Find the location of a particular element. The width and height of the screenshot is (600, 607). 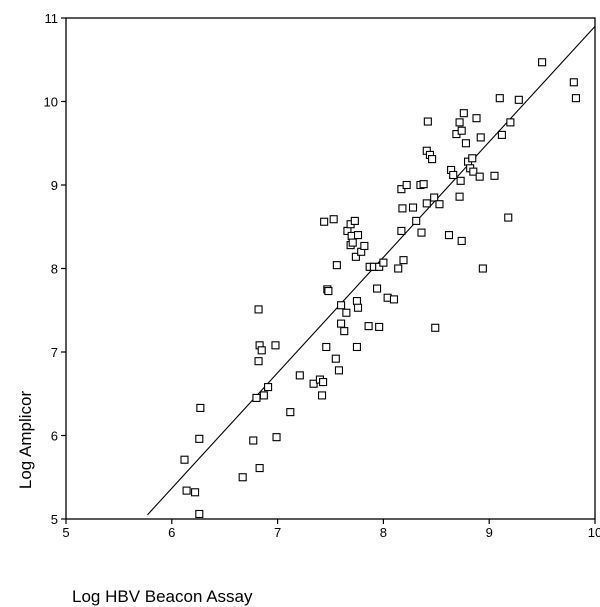

y-tick-label: 9 is located at coordinates (54, 185).